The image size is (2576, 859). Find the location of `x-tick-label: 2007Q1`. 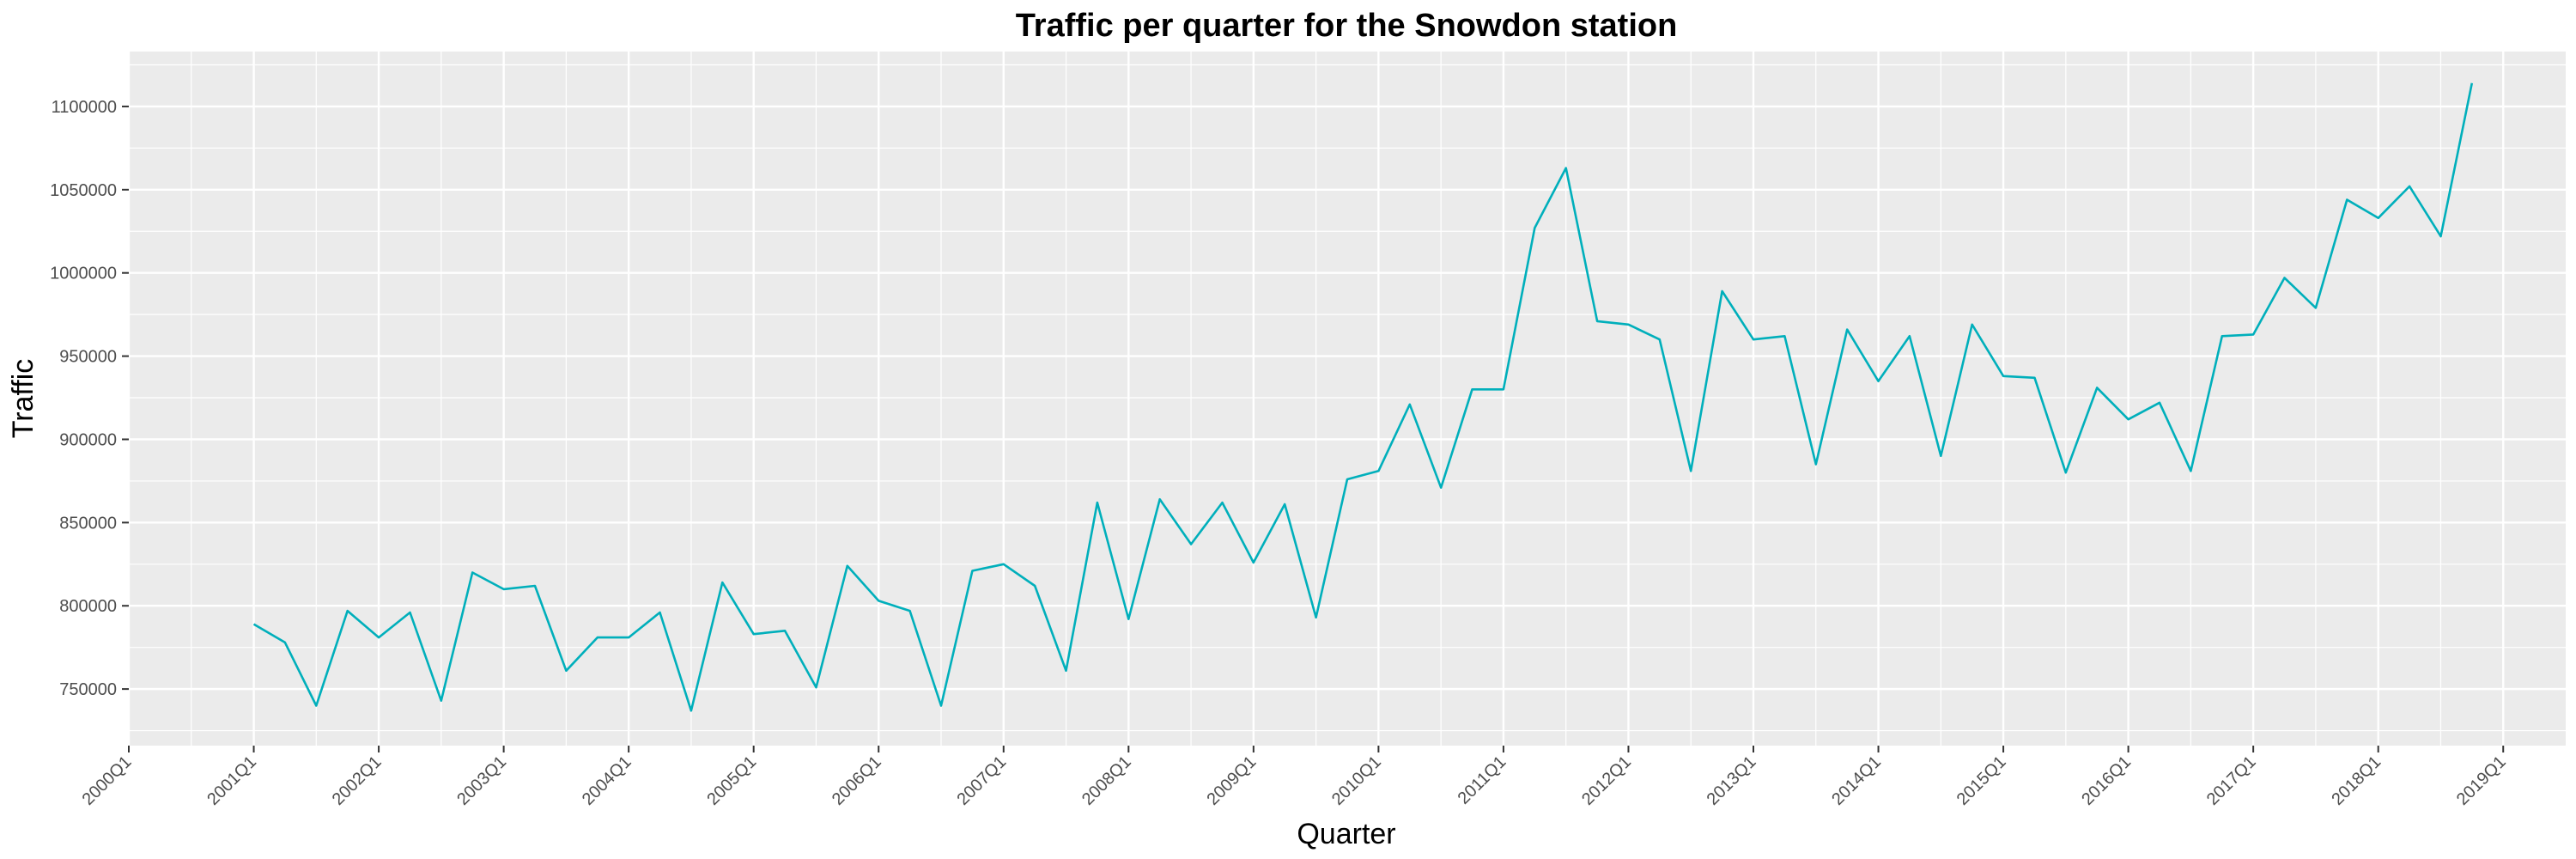

x-tick-label: 2007Q1 is located at coordinates (981, 781).